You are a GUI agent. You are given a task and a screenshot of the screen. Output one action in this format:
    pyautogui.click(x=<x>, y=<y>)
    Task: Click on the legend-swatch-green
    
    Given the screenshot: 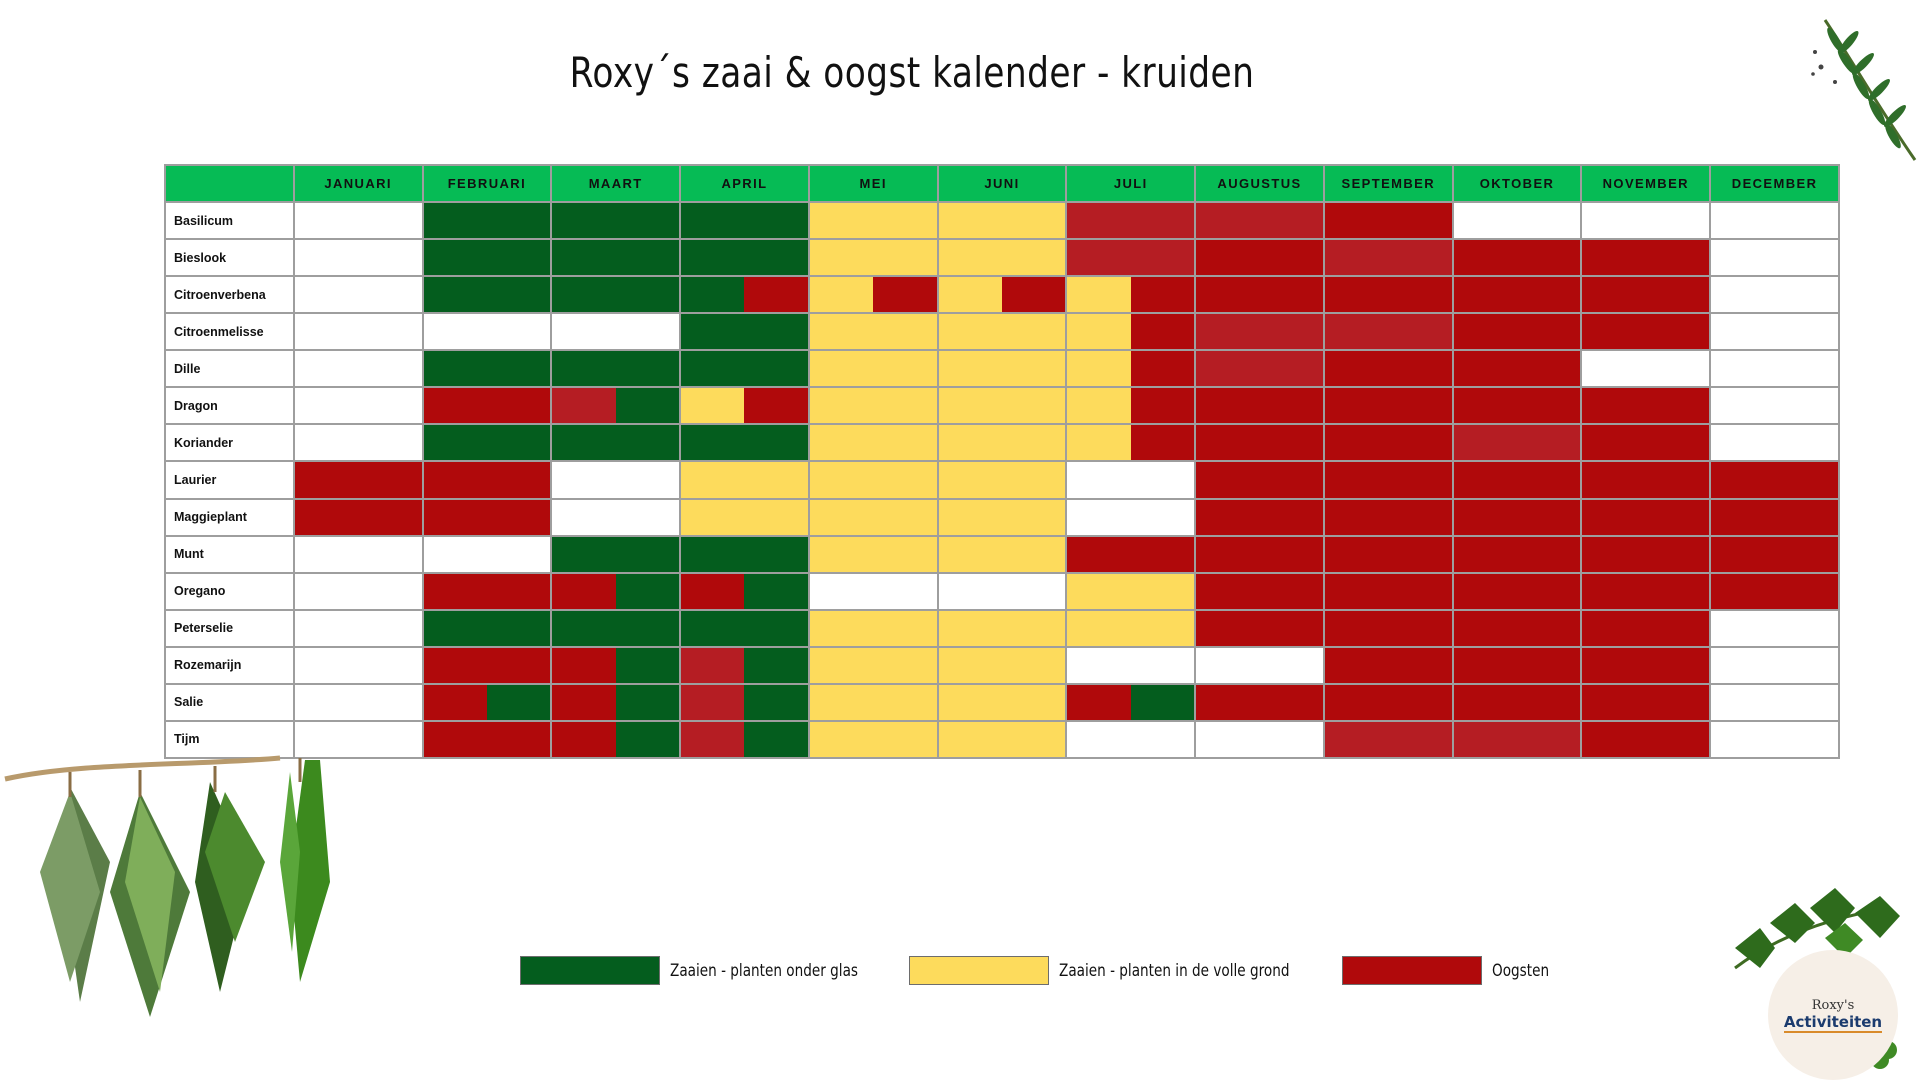 What is the action you would take?
    pyautogui.click(x=590, y=970)
    